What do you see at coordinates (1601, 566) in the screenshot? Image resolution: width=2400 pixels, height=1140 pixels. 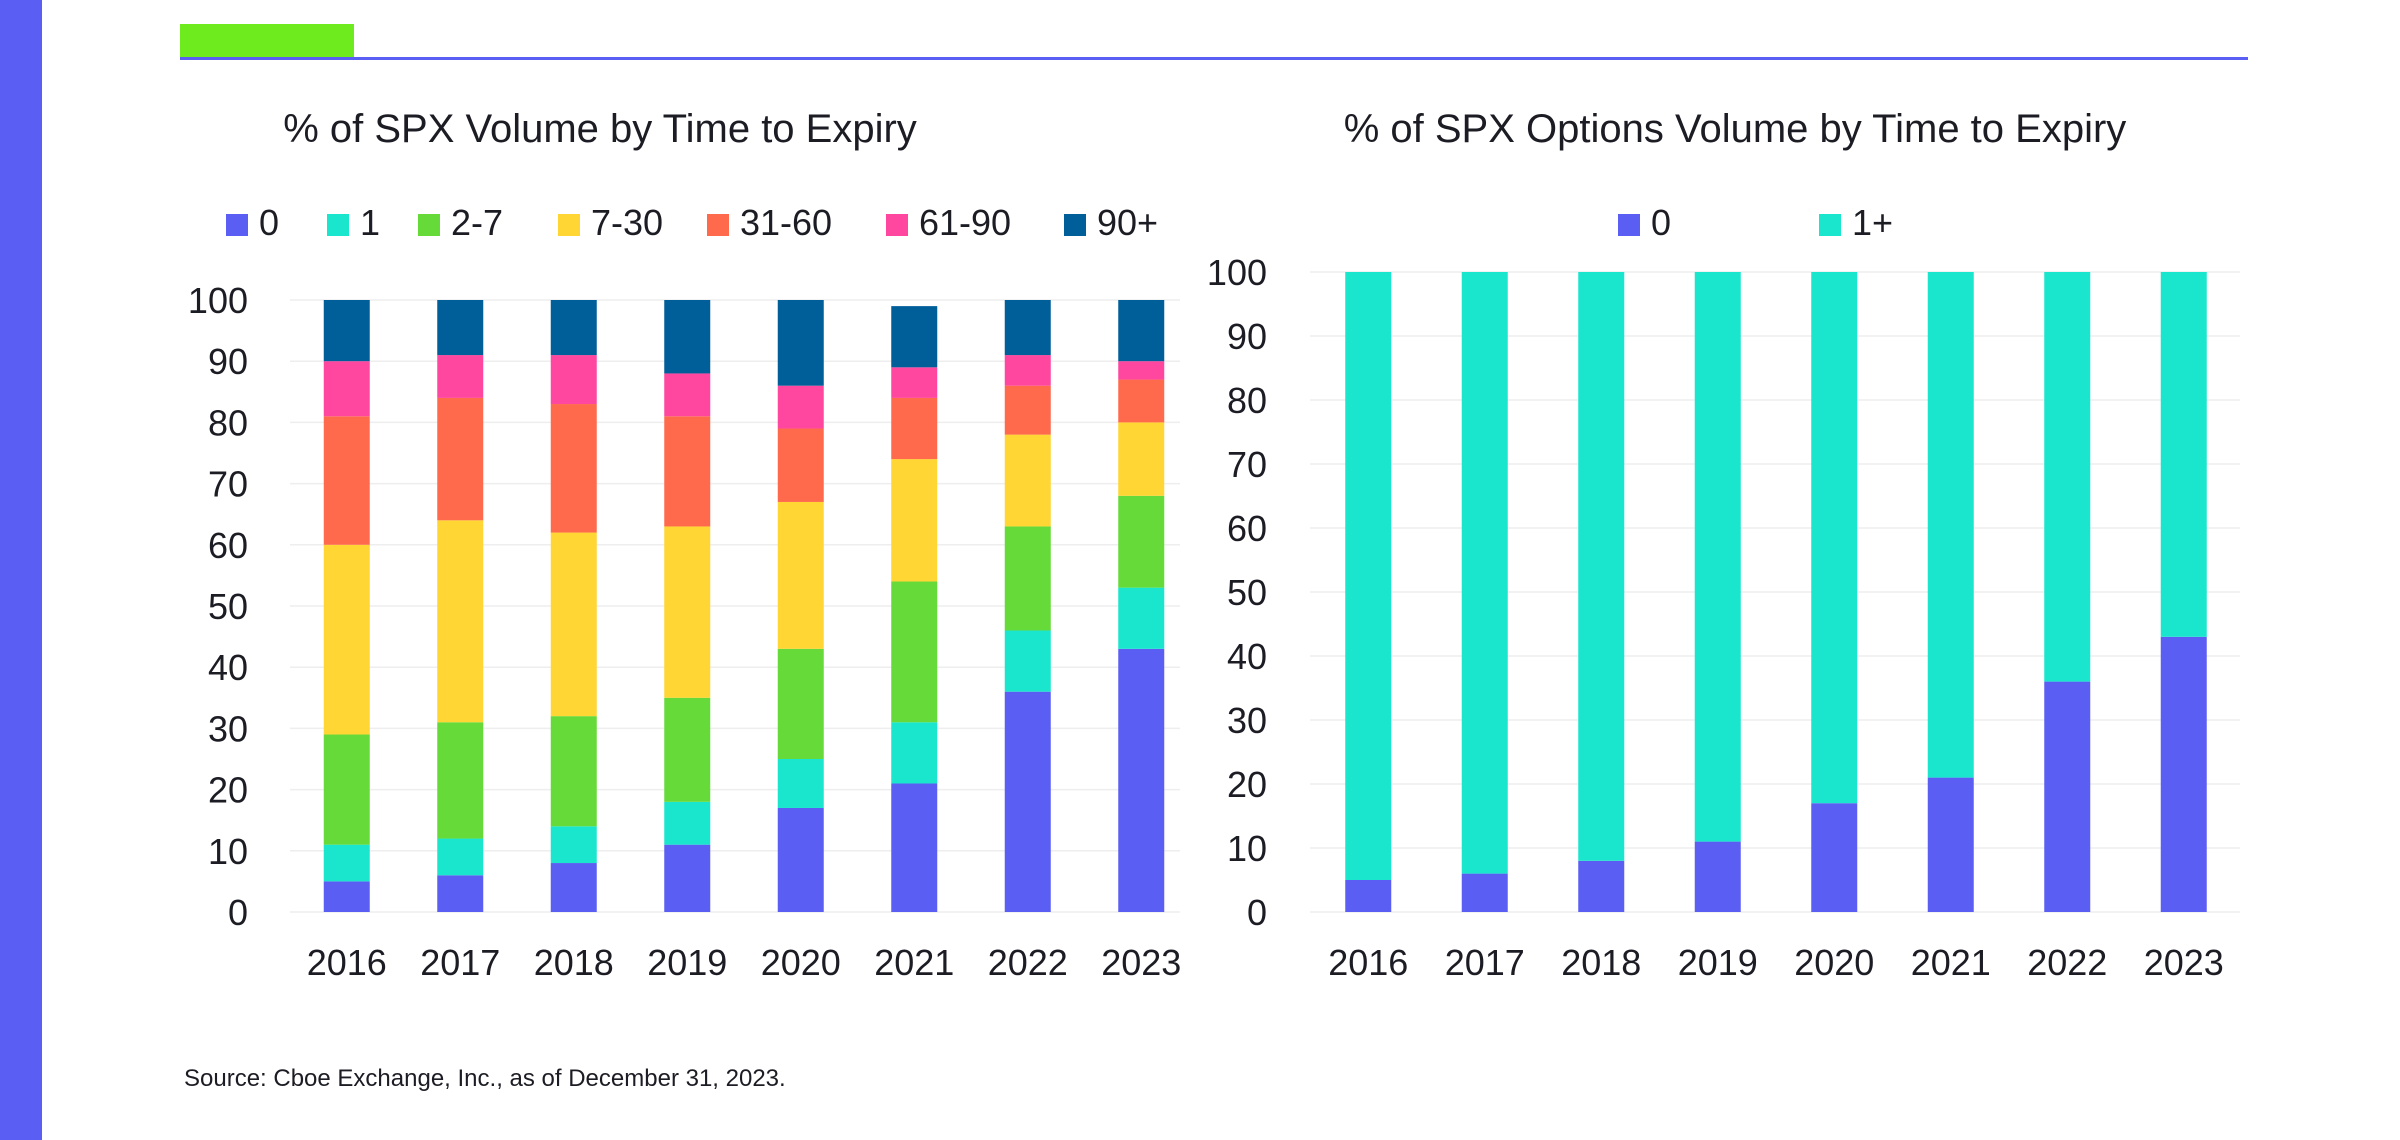 I see `bar-2018-1plus` at bounding box center [1601, 566].